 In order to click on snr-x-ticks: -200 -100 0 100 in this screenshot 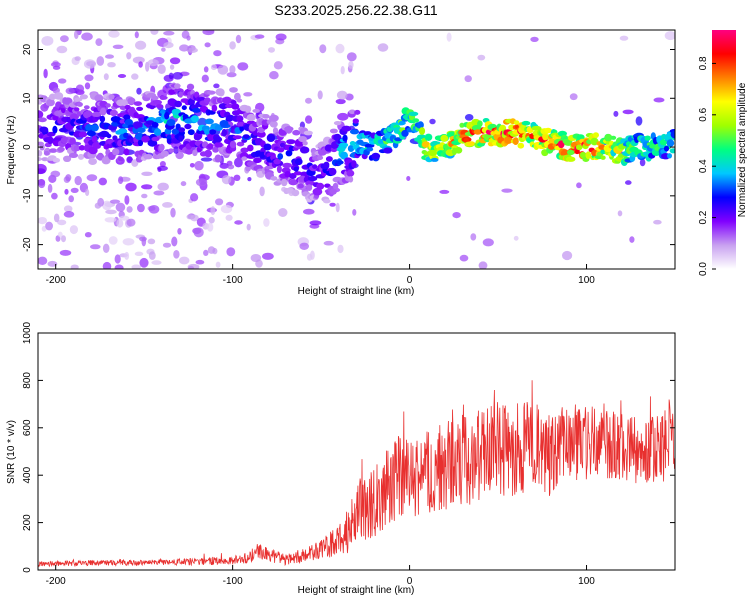, I will do `click(320, 576)`.